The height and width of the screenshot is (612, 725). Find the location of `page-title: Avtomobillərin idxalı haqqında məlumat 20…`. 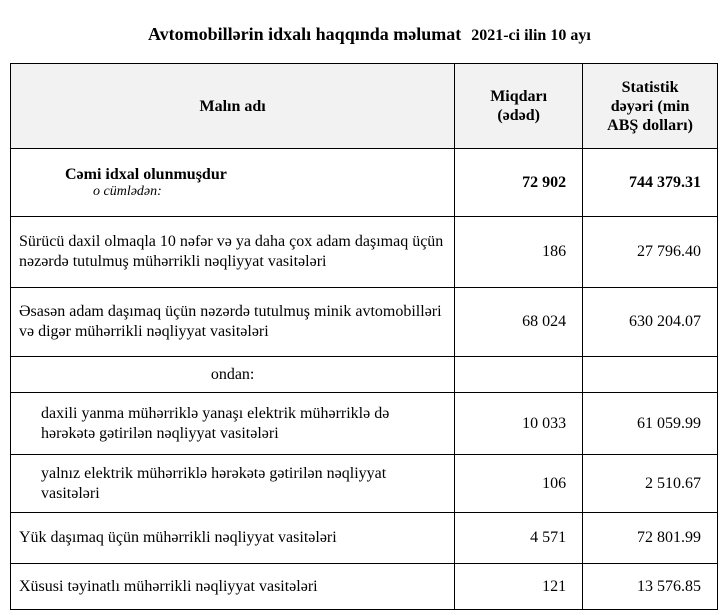

page-title: Avtomobillərin idxalı haqqında məlumat 20… is located at coordinates (369, 34).